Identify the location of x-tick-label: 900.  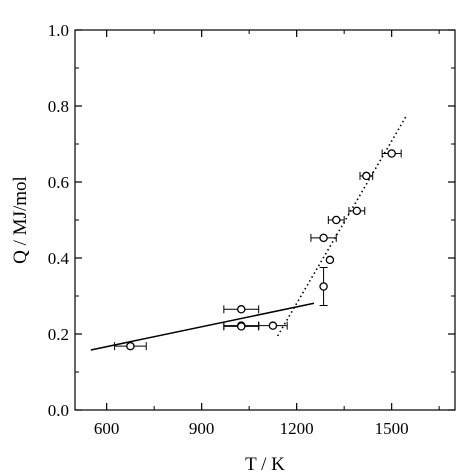
(202, 428).